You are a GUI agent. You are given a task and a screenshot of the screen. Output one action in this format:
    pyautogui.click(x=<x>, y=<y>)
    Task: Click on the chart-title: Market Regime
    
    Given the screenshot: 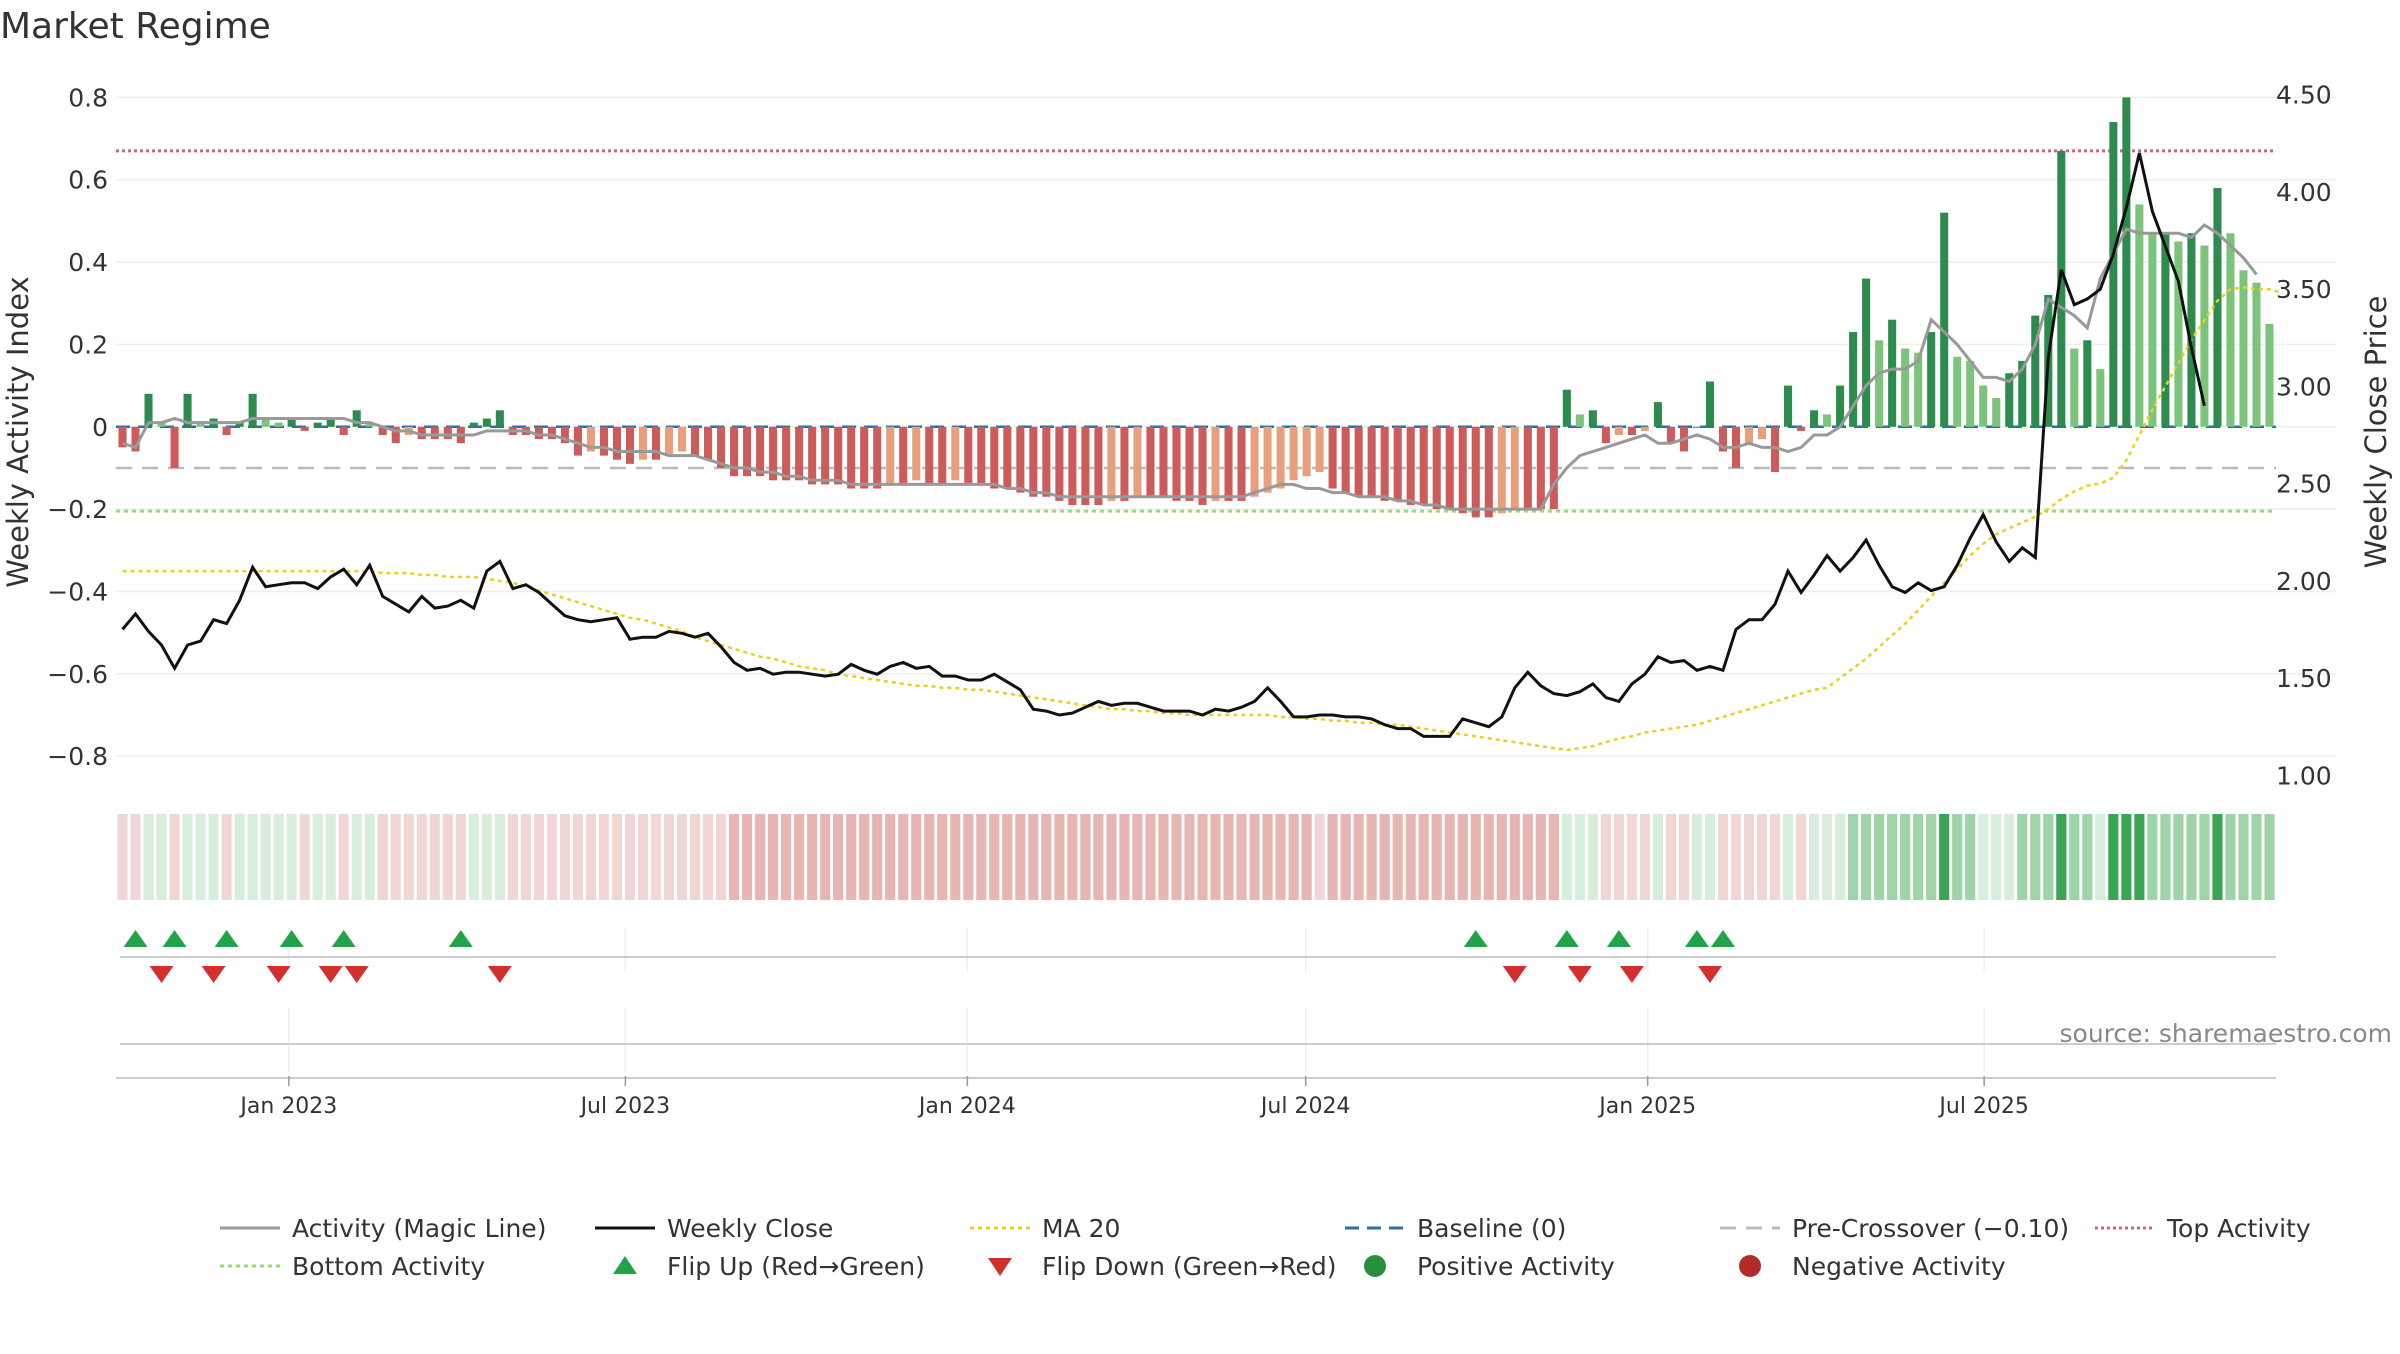 What is the action you would take?
    pyautogui.click(x=135, y=26)
    